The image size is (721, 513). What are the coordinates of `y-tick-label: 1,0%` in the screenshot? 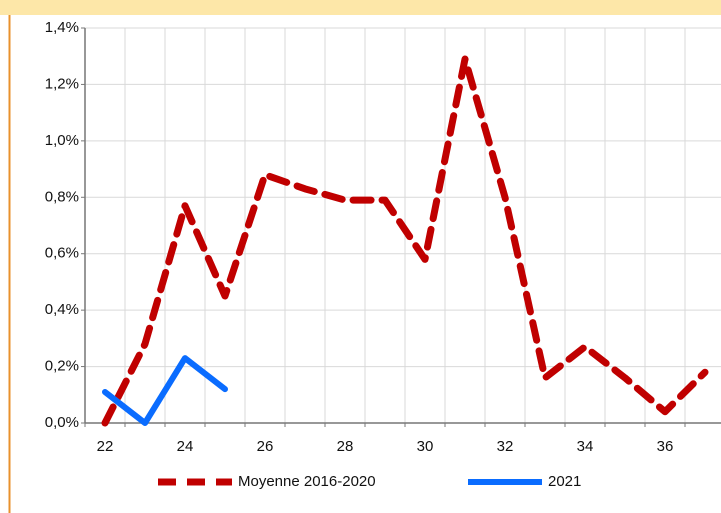 It's located at (62, 140).